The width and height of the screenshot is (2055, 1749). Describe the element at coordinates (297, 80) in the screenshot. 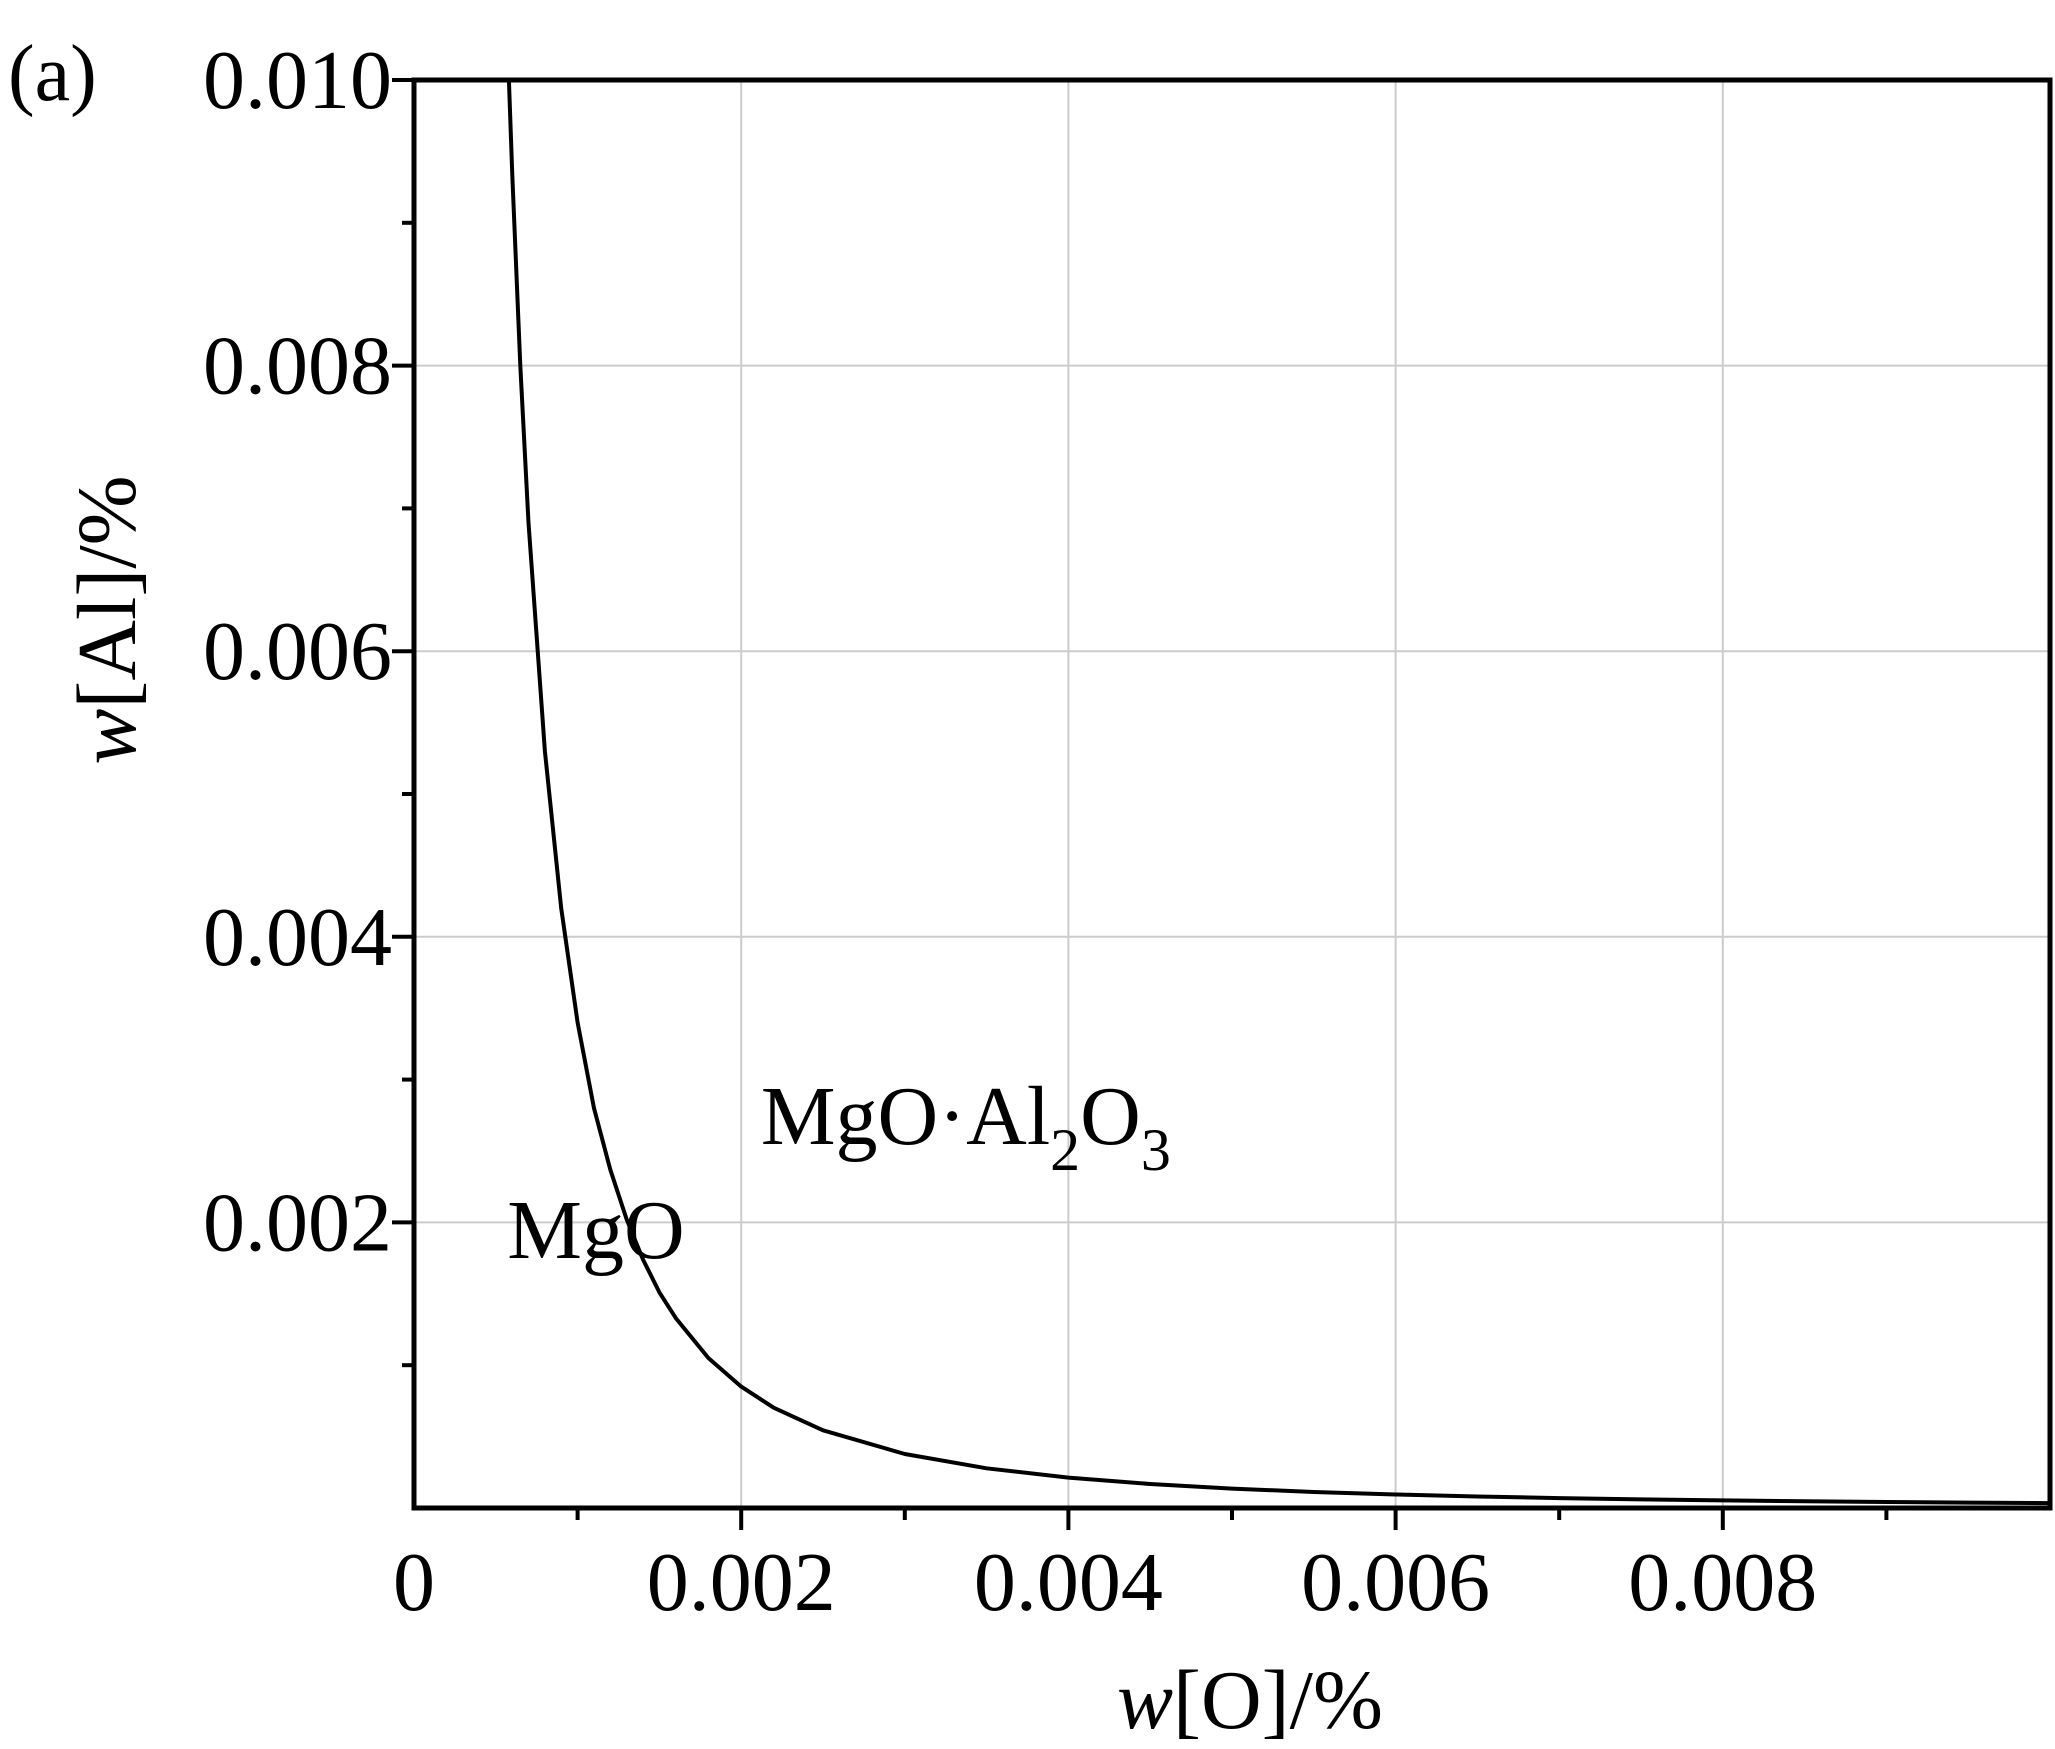

I see `y-tick-label: 0.010` at that location.